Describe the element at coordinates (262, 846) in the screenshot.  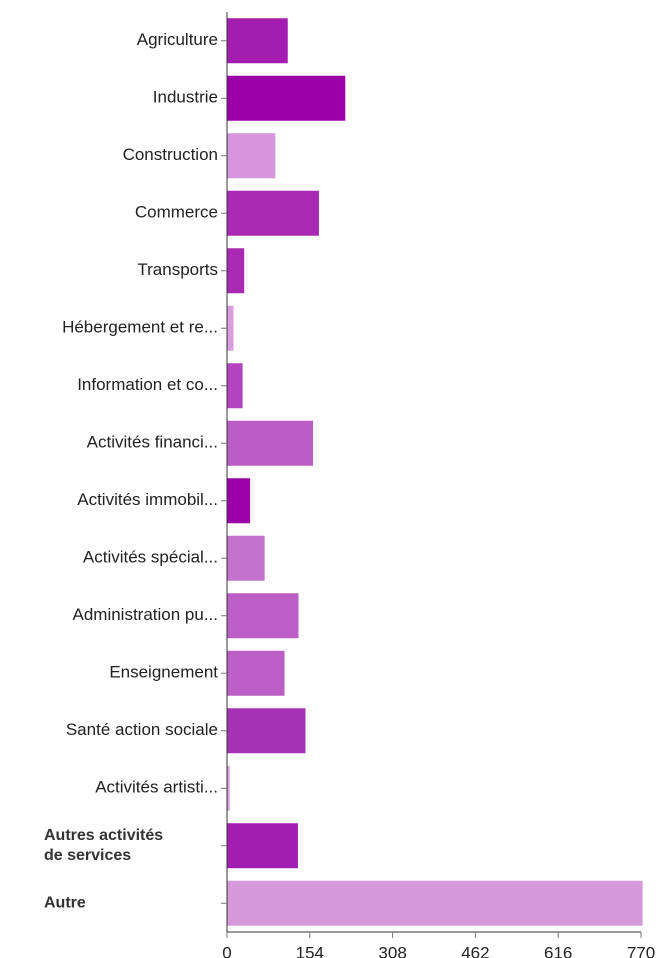
I see `bar-autres-activites-de-services` at that location.